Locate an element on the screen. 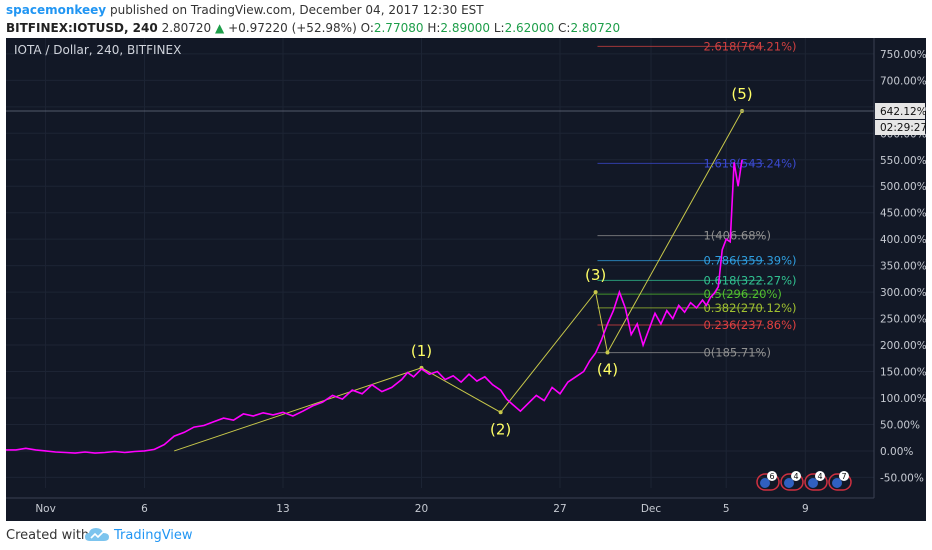  countdown-box is located at coordinates (900, 127).